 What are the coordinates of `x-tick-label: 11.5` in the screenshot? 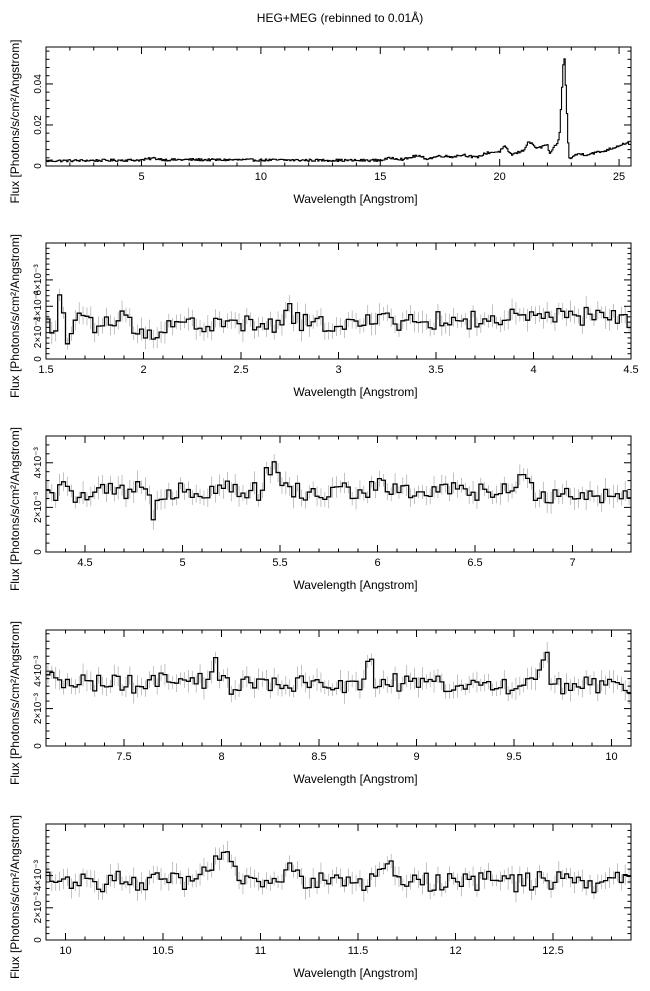 It's located at (358, 951).